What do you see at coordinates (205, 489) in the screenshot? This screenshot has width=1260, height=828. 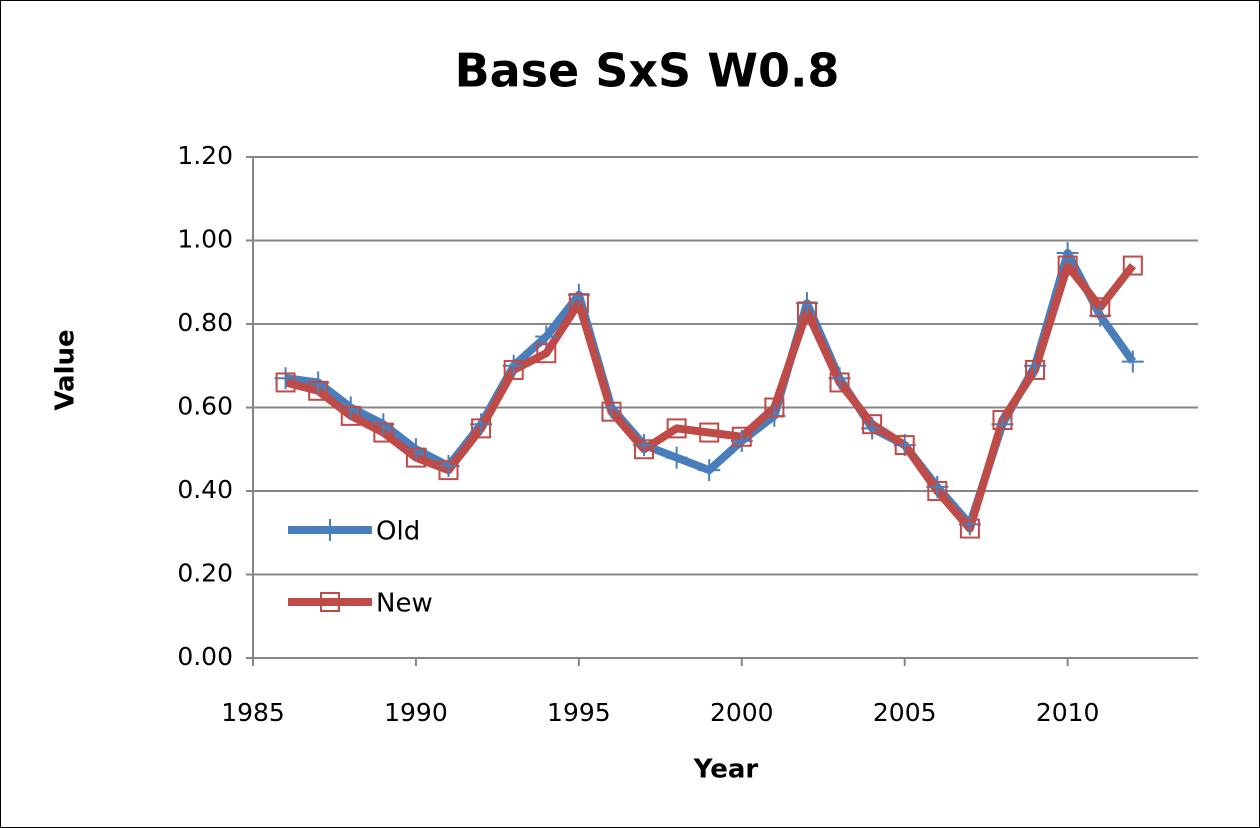 I see `y-tick-label: 0.40` at bounding box center [205, 489].